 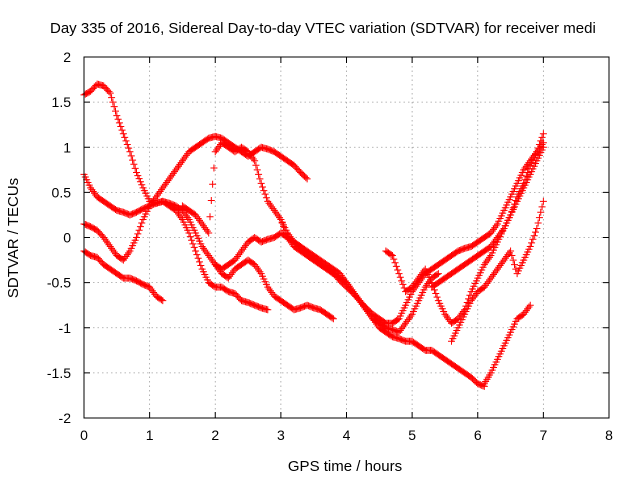 What do you see at coordinates (62, 192) in the screenshot?
I see `y-tick-label: 0.5` at bounding box center [62, 192].